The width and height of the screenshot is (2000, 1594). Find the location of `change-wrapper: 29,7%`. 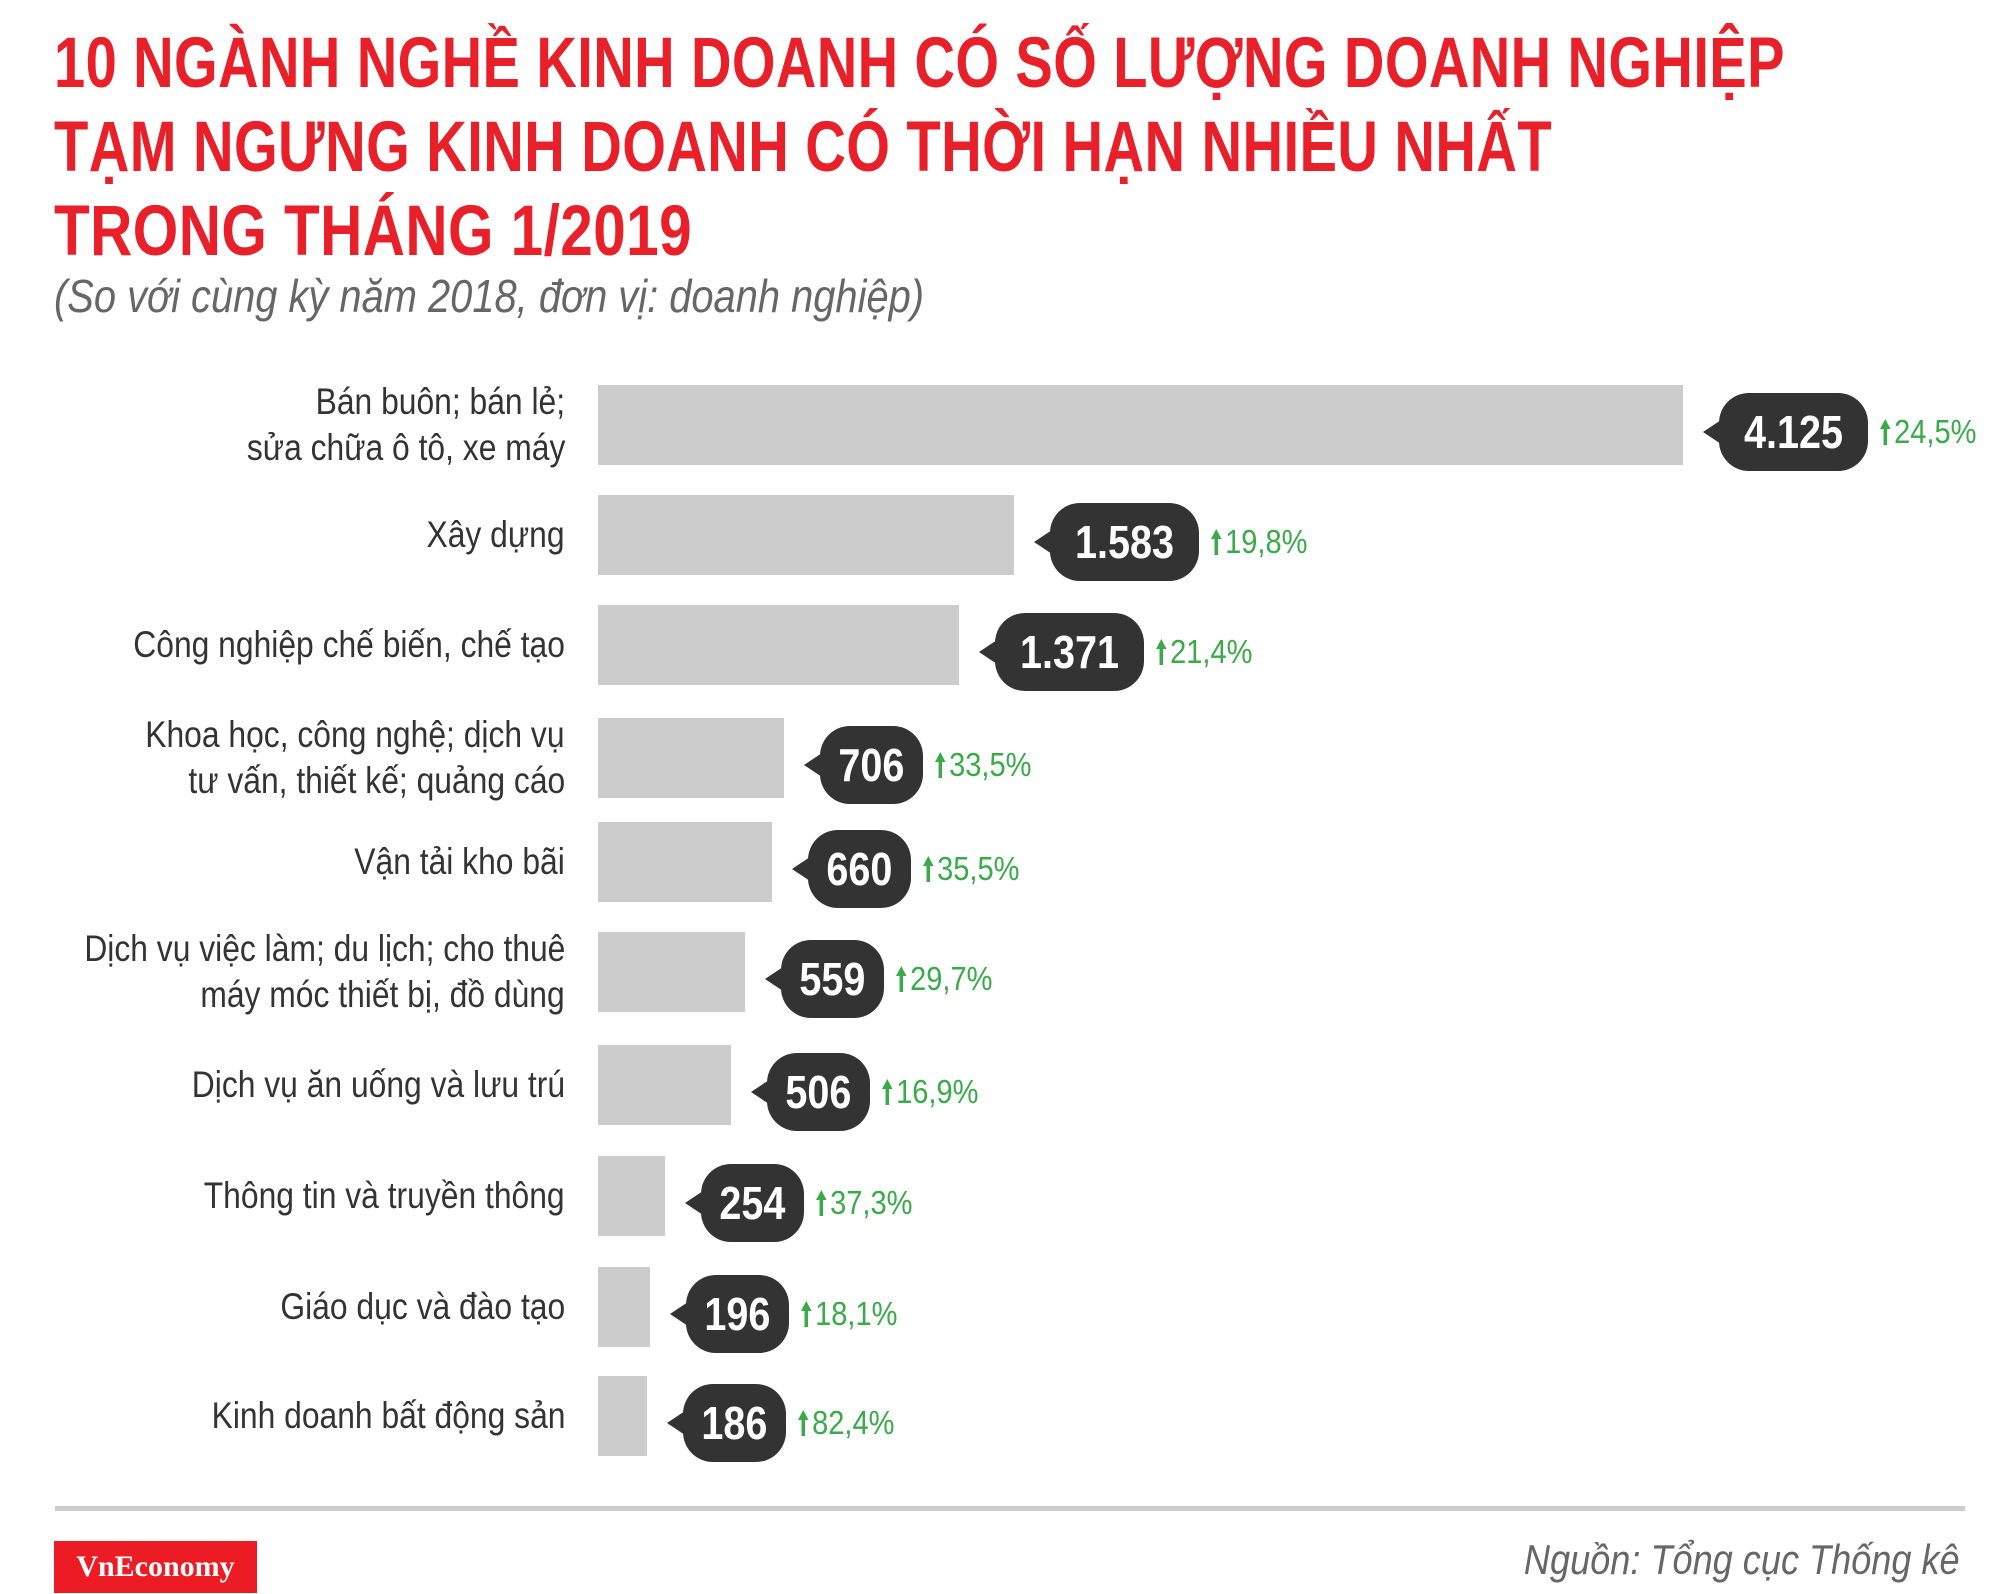

change-wrapper: 29,7% is located at coordinates (944, 979).